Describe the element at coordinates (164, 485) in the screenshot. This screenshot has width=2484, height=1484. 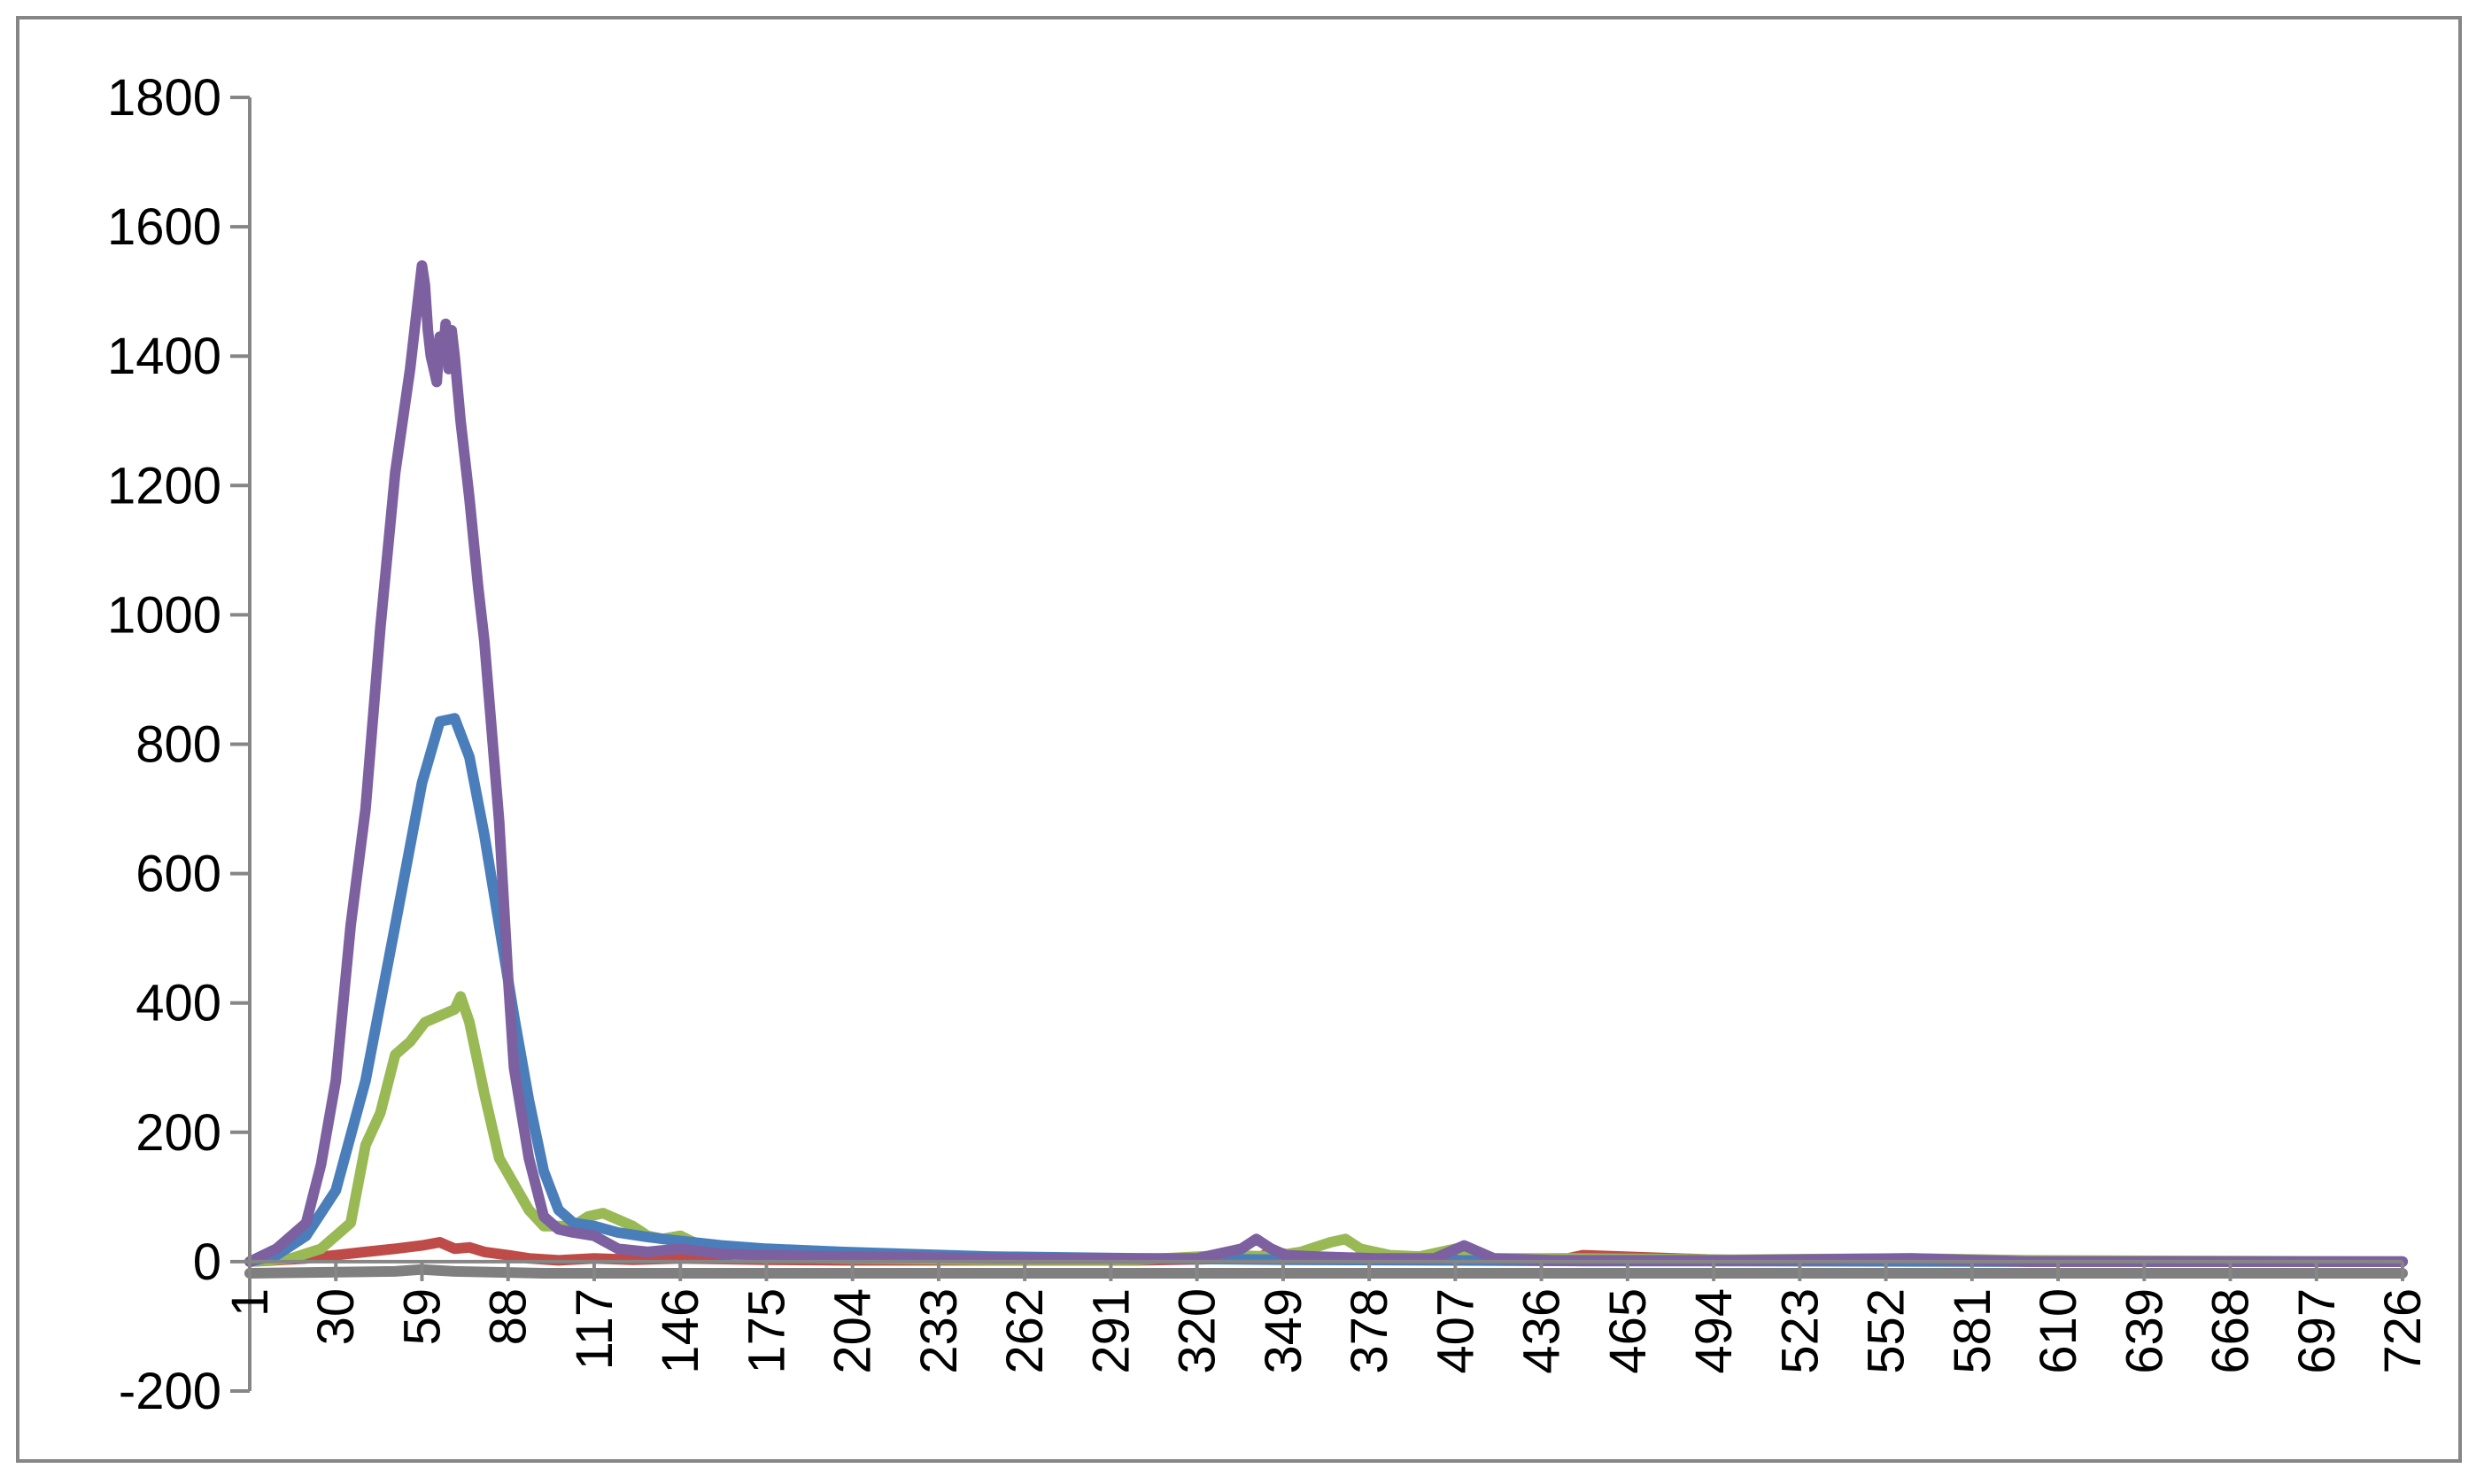
I see `y-tick-label: 1200` at that location.